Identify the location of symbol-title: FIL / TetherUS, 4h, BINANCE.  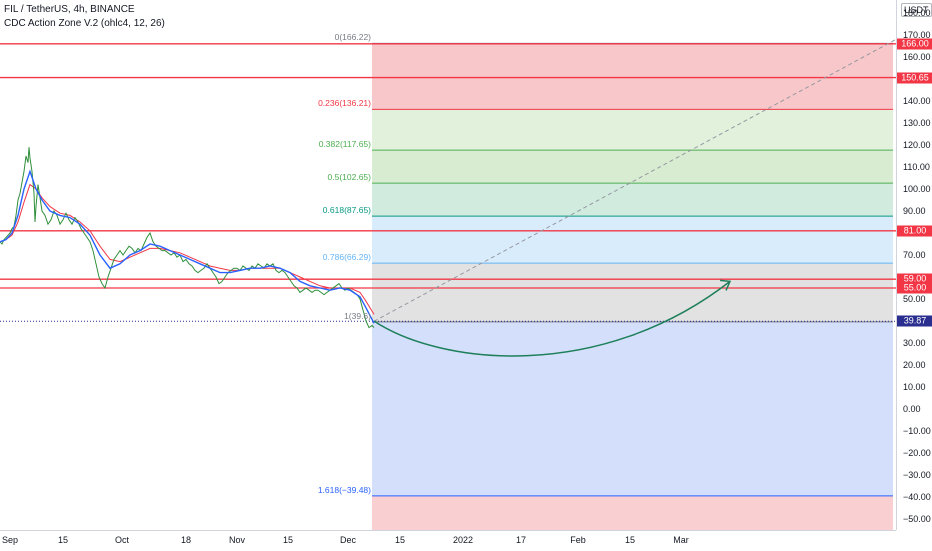
(69, 9).